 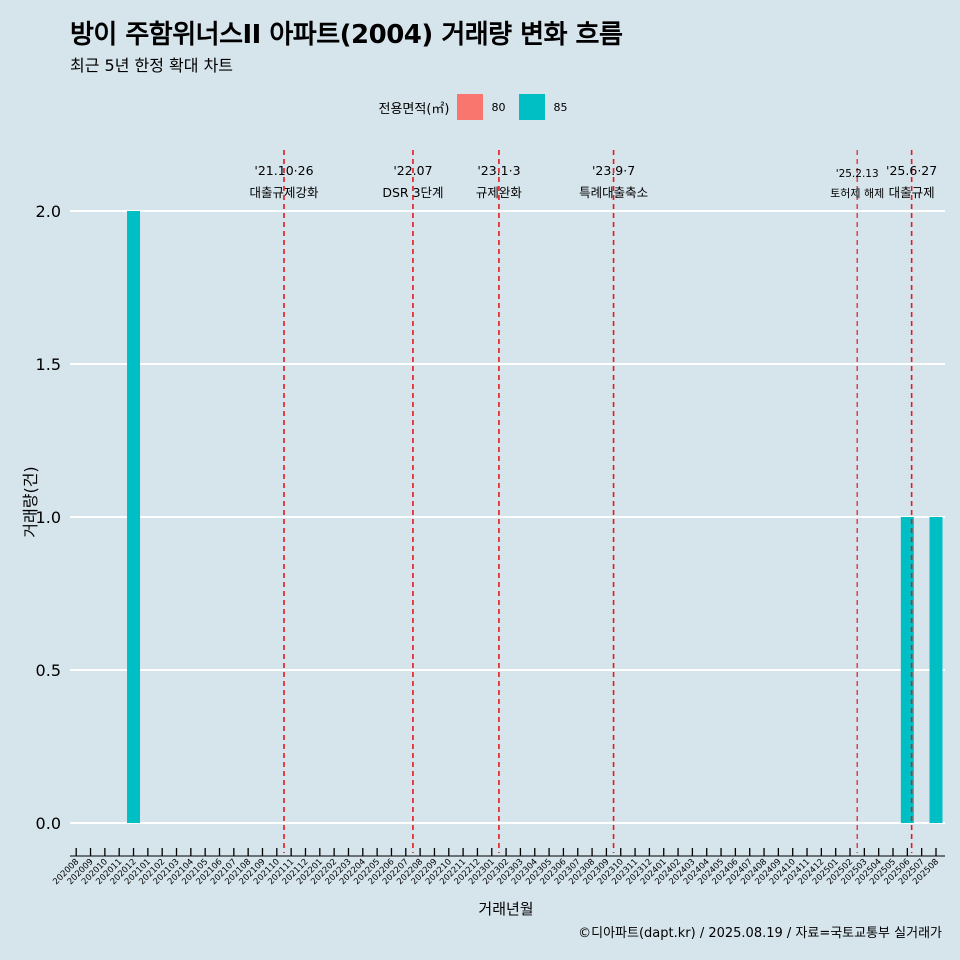 I want to click on event-name-label: 규제완화, so click(x=499, y=192).